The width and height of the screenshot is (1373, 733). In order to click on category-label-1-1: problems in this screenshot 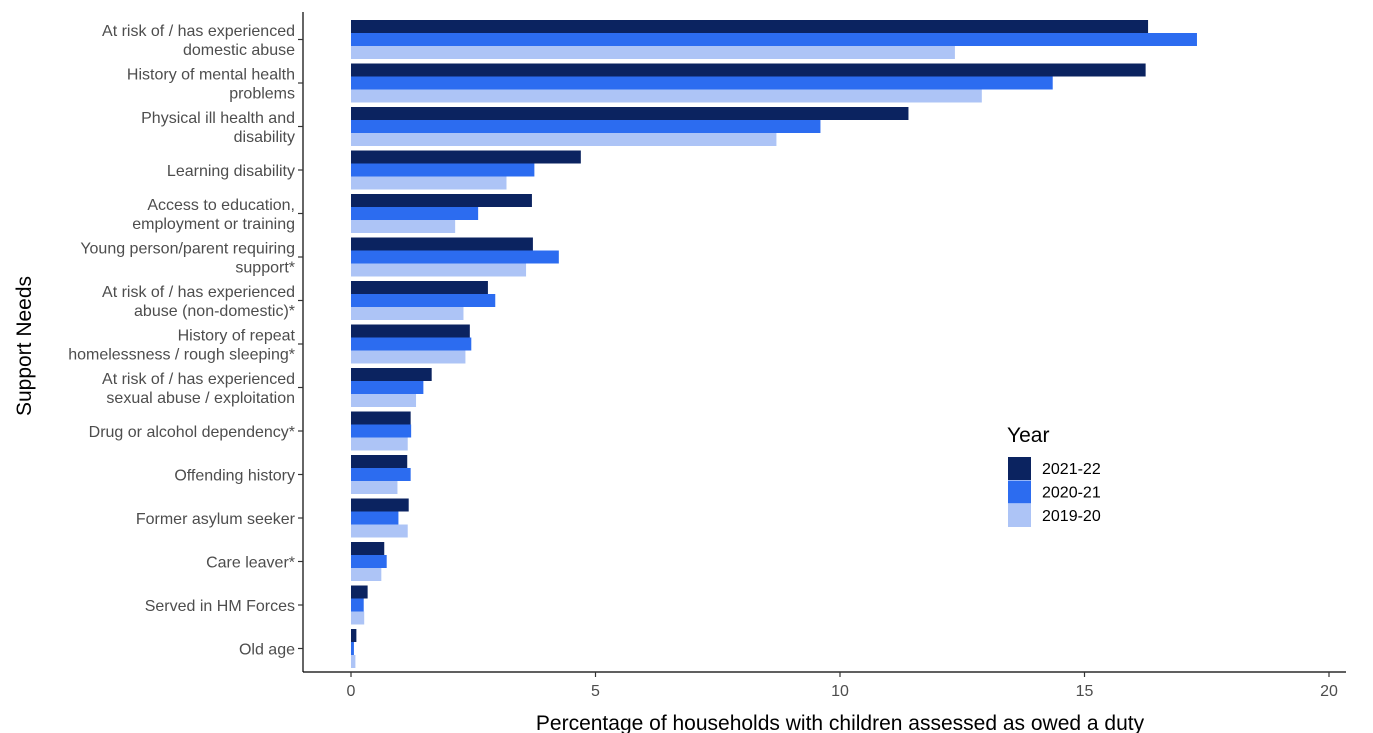, I will do `click(262, 94)`.